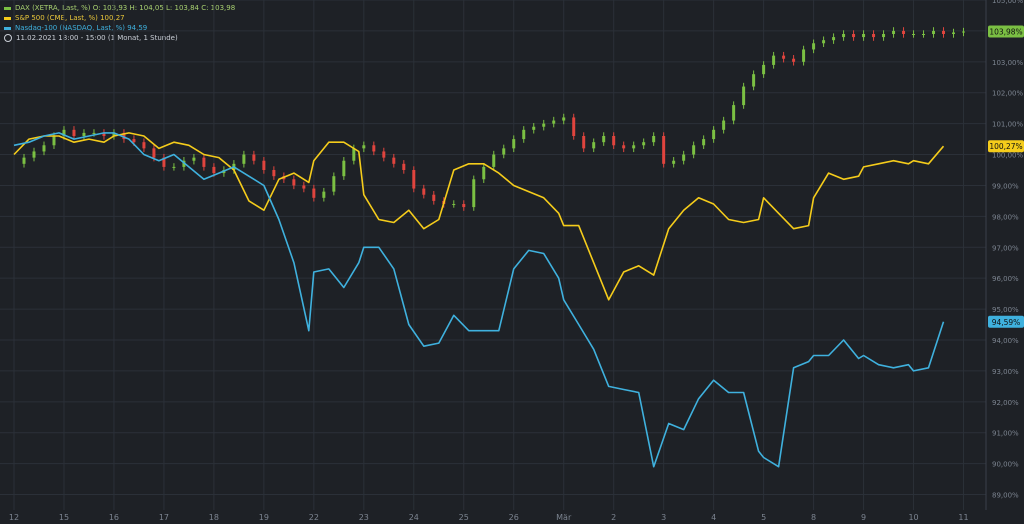 The height and width of the screenshot is (524, 1024). What do you see at coordinates (81, 28) in the screenshot?
I see `legend-nasdaq-text: Nasdaq-100 (NASDAQ, Last, %) 94,59` at bounding box center [81, 28].